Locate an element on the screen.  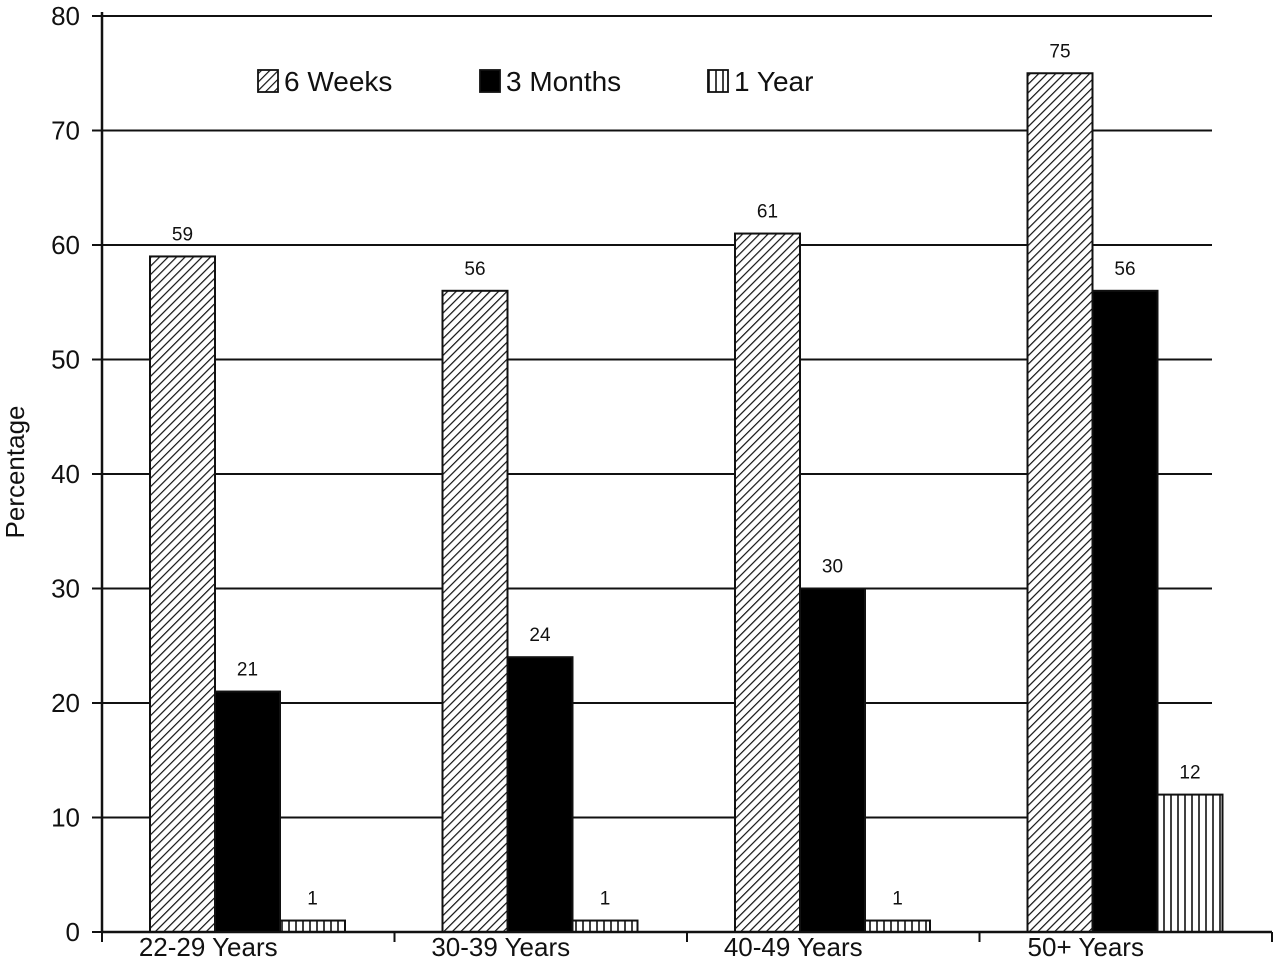
y-tick-label: 80 is located at coordinates (65, 16).